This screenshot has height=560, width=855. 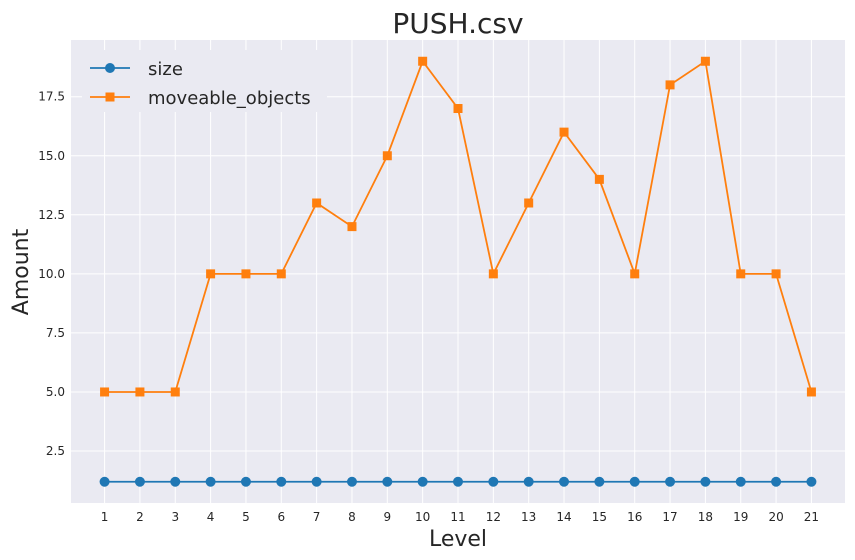 What do you see at coordinates (51, 97) in the screenshot?
I see `y-tick-label: 17.5` at bounding box center [51, 97].